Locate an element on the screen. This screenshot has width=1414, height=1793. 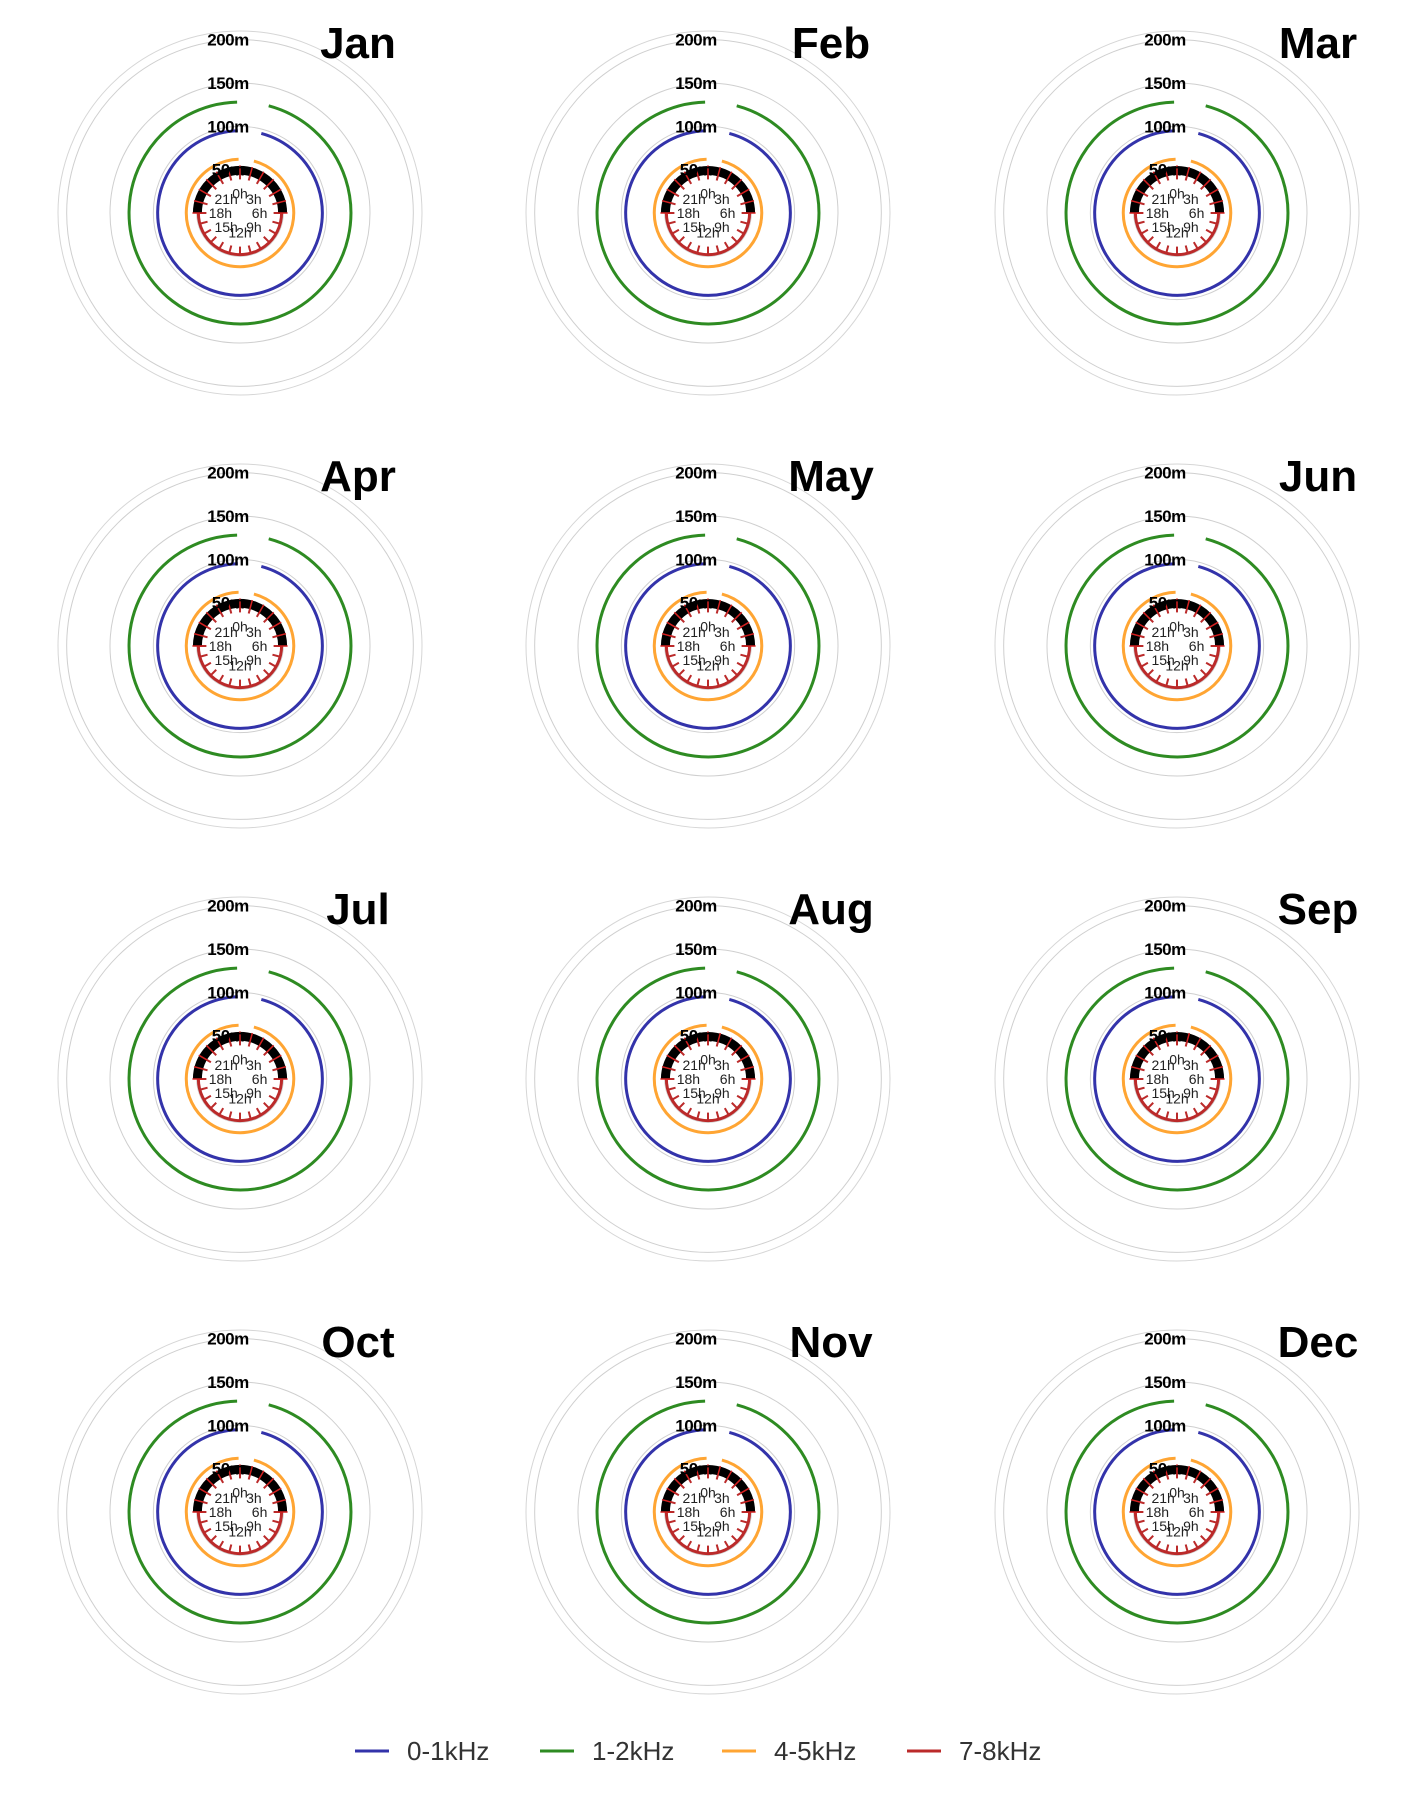
outer-grid-ring is located at coordinates (708, 1079).